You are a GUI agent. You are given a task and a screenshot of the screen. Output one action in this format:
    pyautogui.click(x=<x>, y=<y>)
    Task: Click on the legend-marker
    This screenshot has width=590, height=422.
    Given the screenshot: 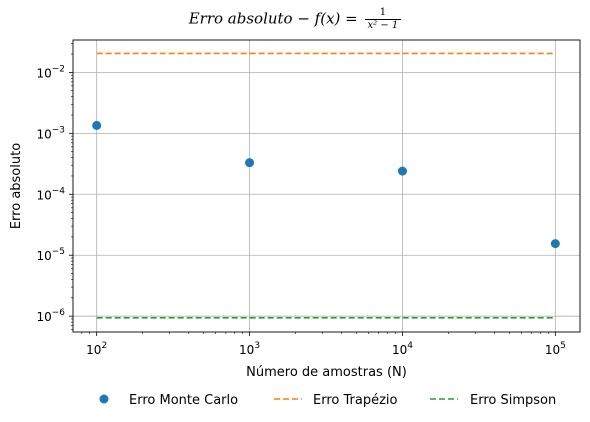 What is the action you would take?
    pyautogui.click(x=104, y=399)
    